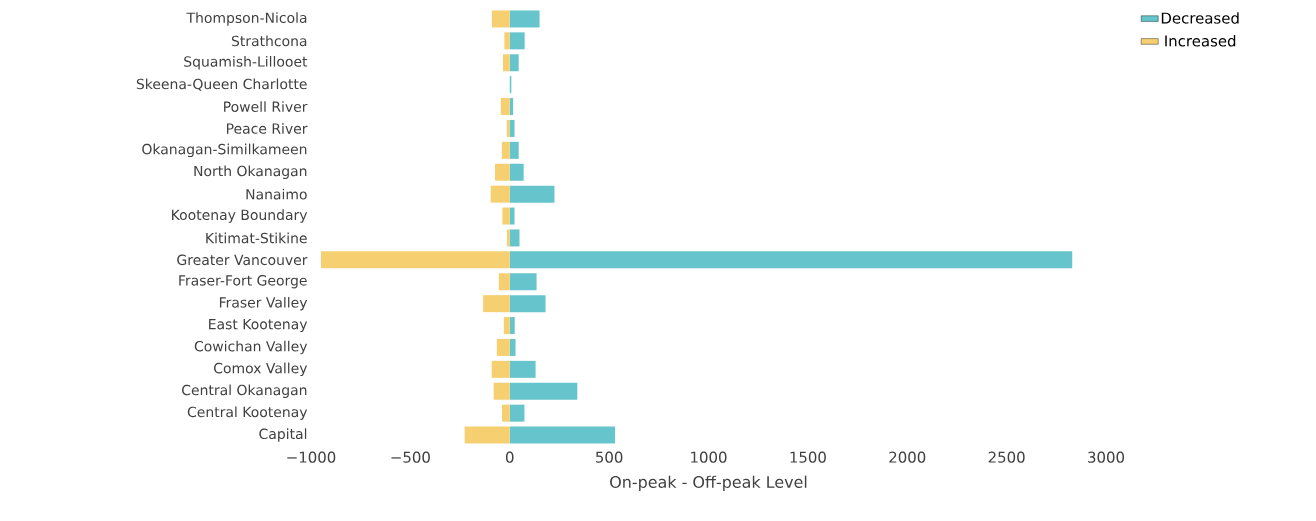 The width and height of the screenshot is (1316, 521). What do you see at coordinates (261, 369) in the screenshot?
I see `y-tick-label: Comox Valley` at bounding box center [261, 369].